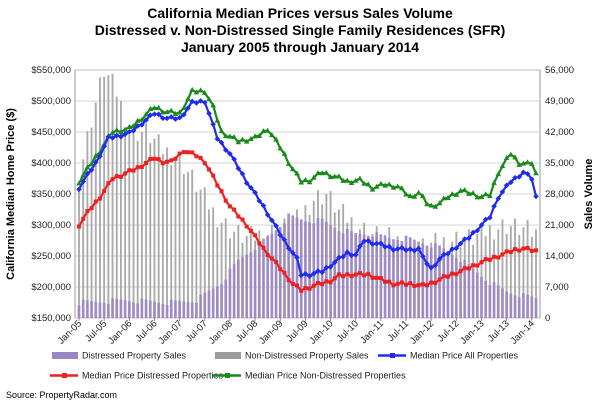 The width and height of the screenshot is (600, 408). I want to click on legend-label: Distressed Property Sales, so click(134, 356).